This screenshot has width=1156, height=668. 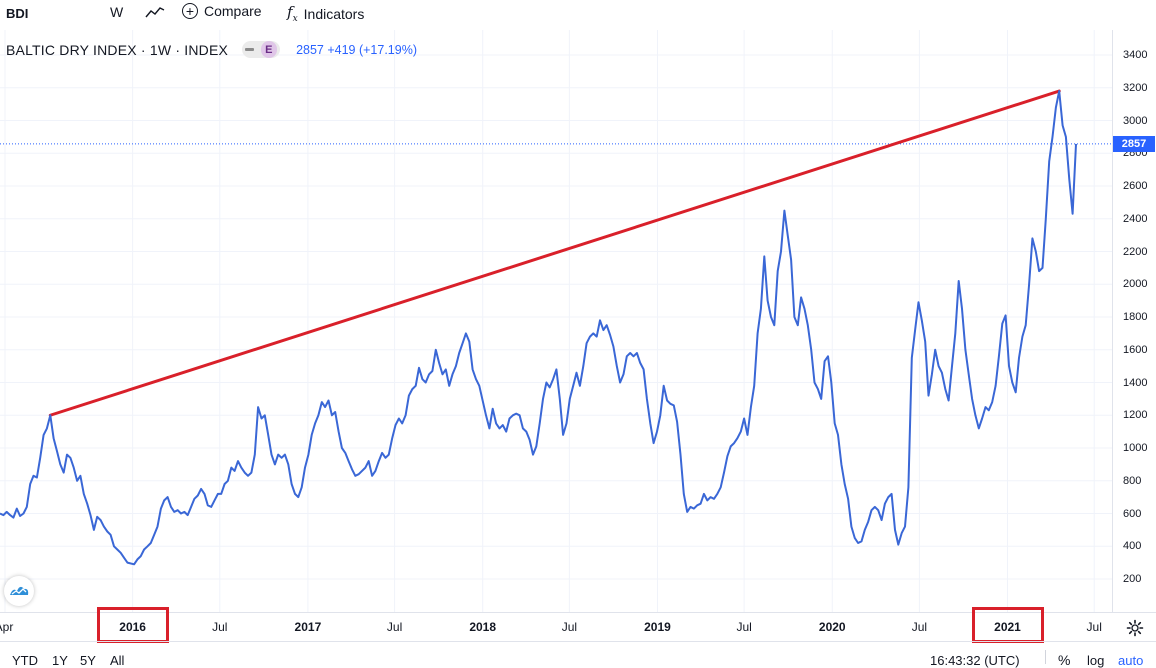 I want to click on compare-label: Compare, so click(x=233, y=11).